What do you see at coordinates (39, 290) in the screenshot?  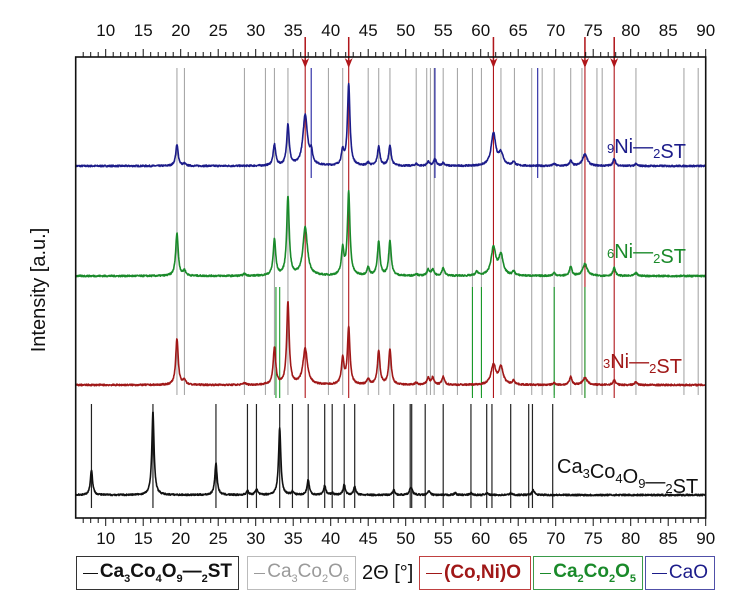 I see `y-axis-label: Intensity [a.u.]` at bounding box center [39, 290].